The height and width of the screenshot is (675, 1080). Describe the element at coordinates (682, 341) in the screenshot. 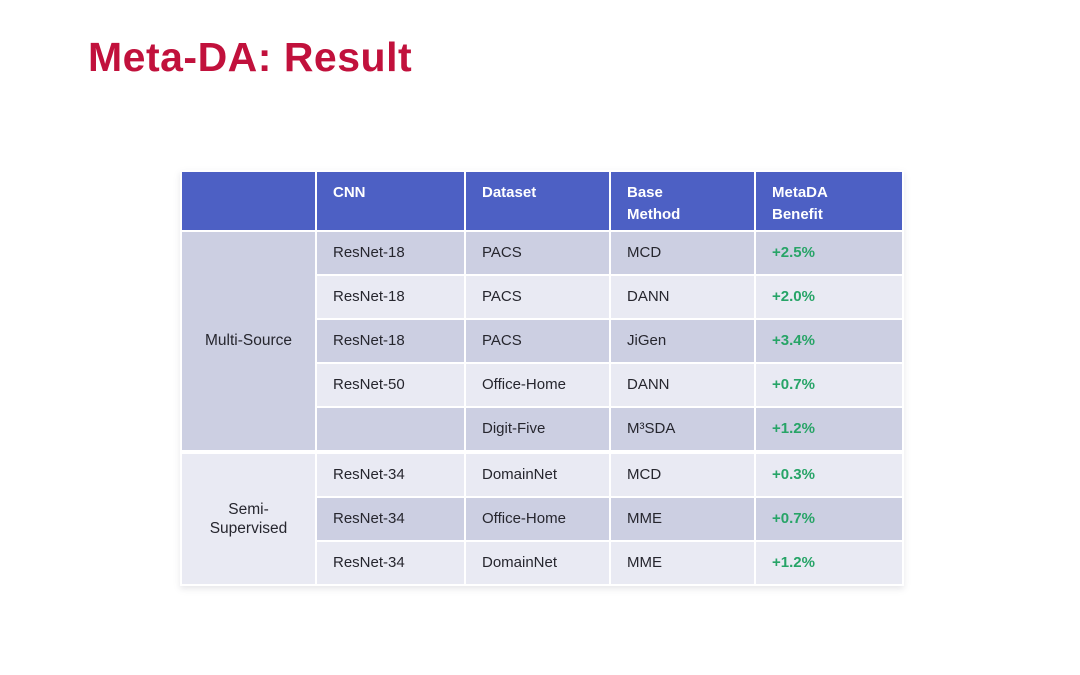

I see `cell-base-method: JiGen` at that location.